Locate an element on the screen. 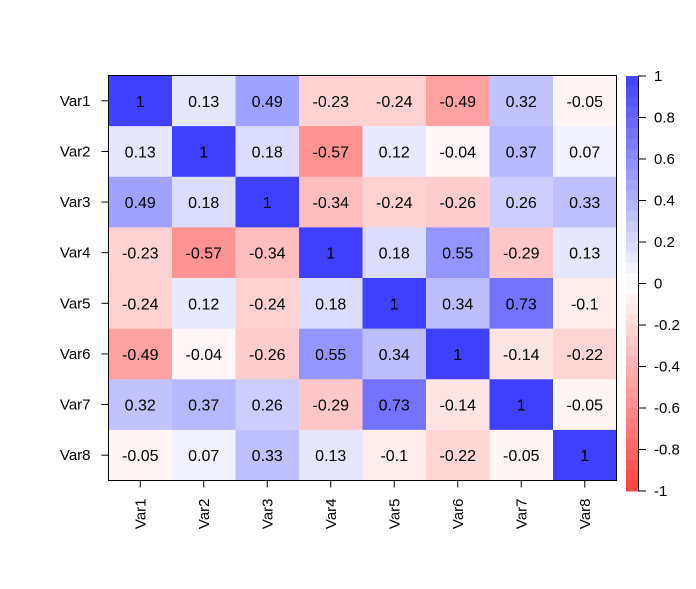 This screenshot has width=696, height=589. x-tick-label: Var1 is located at coordinates (140, 514).